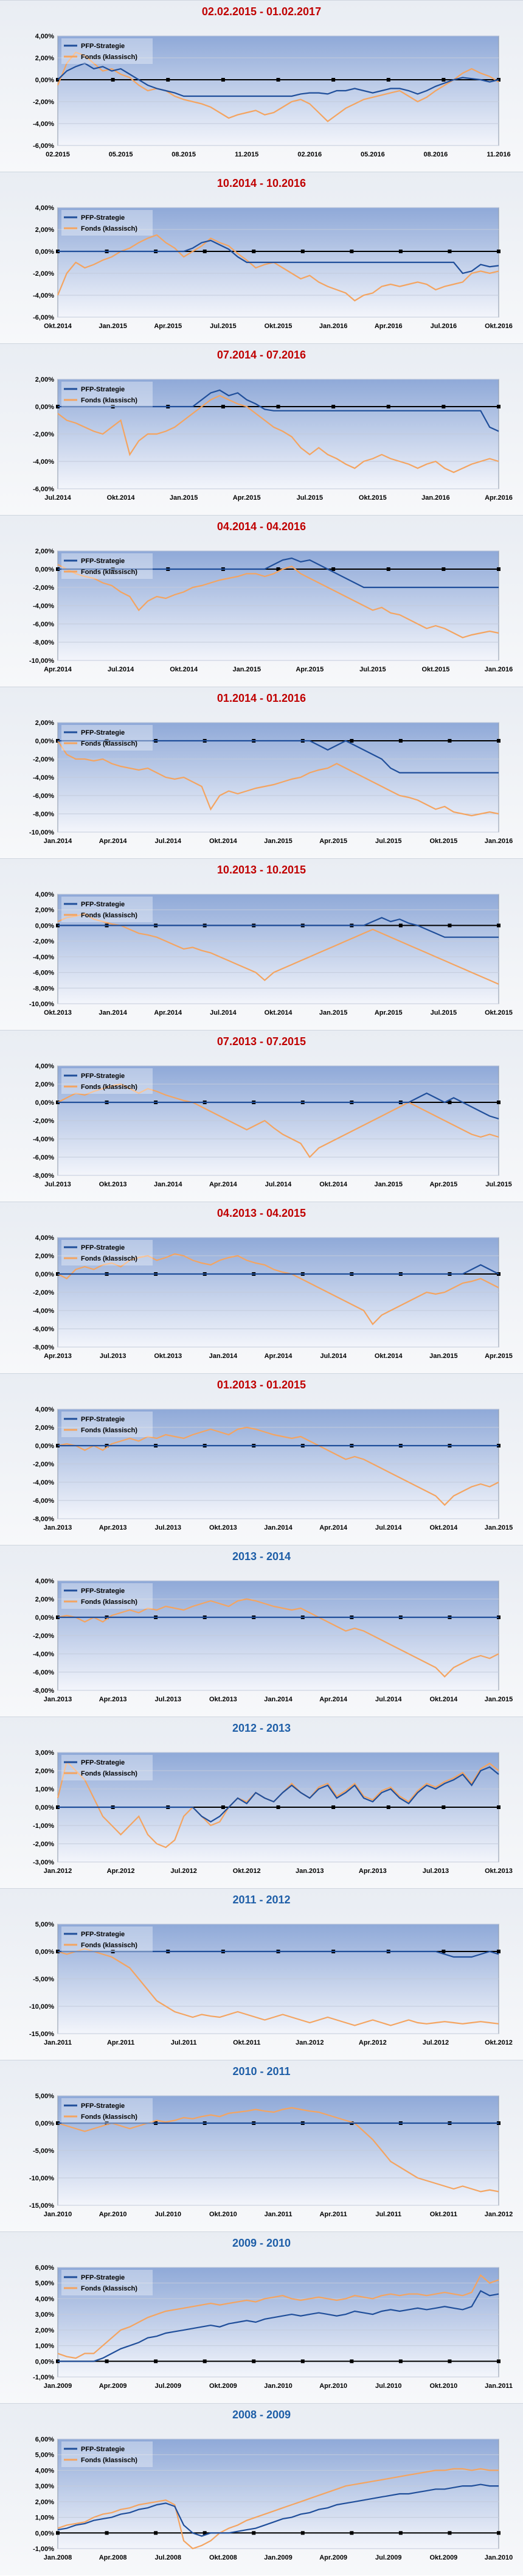 The image size is (523, 2576). Describe the element at coordinates (443, 1356) in the screenshot. I see `x-tick-label: Jan.2015` at that location.